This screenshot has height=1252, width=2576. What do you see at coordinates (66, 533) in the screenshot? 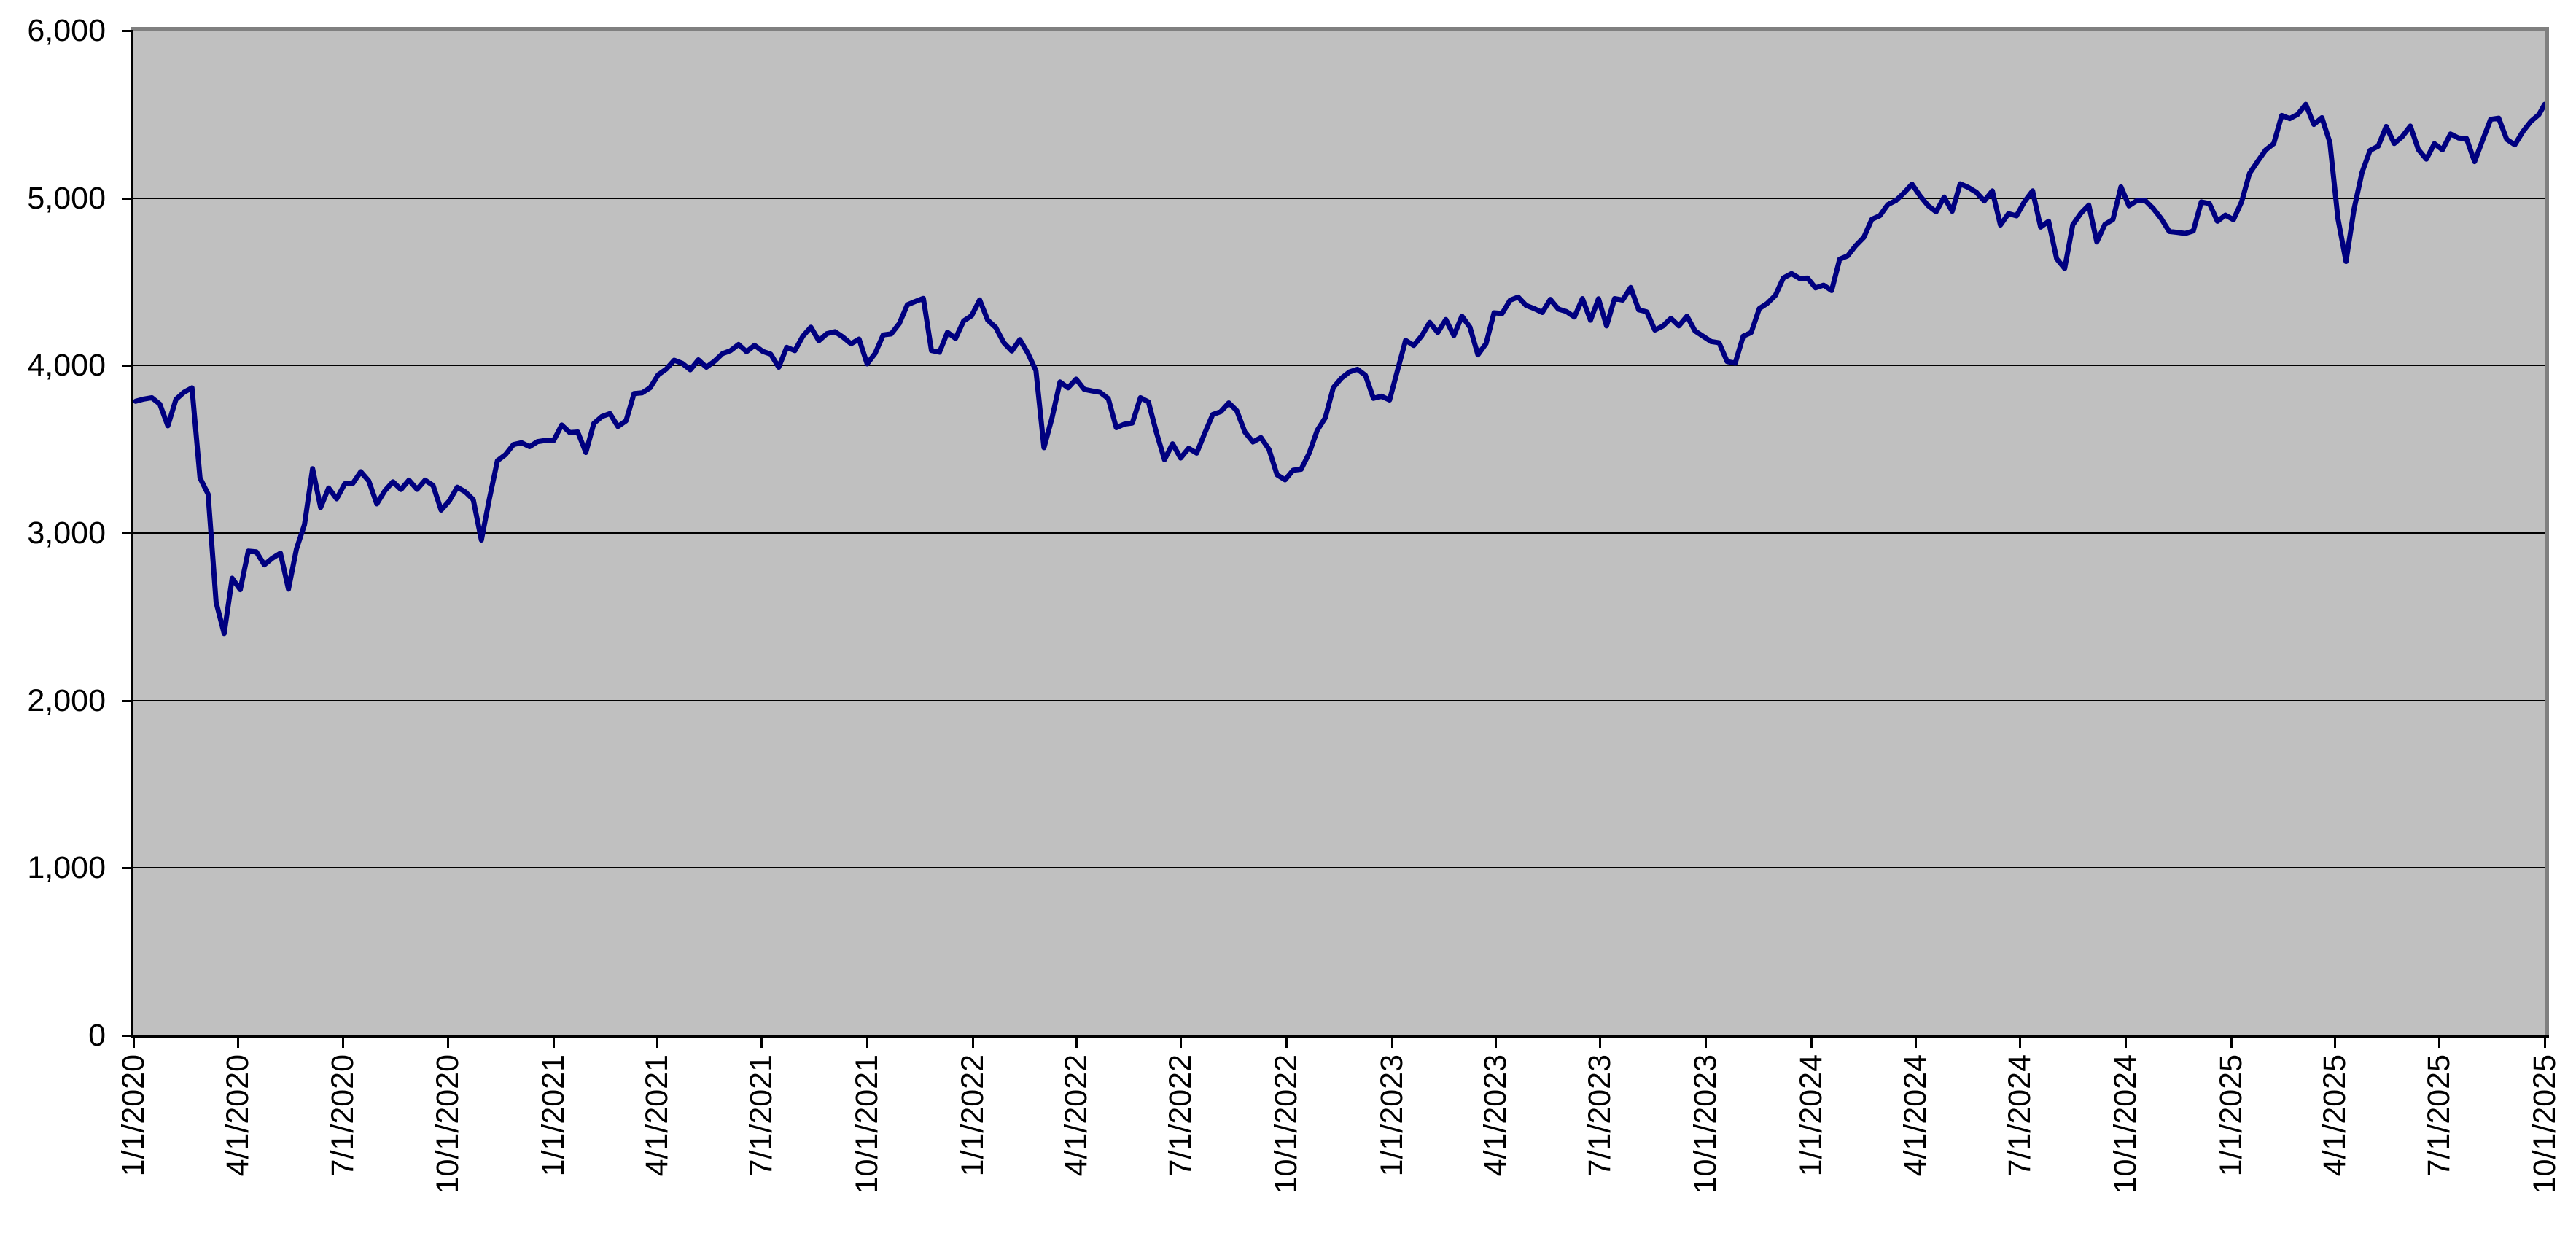
I see `y-tick-label: 3,000` at bounding box center [66, 533].